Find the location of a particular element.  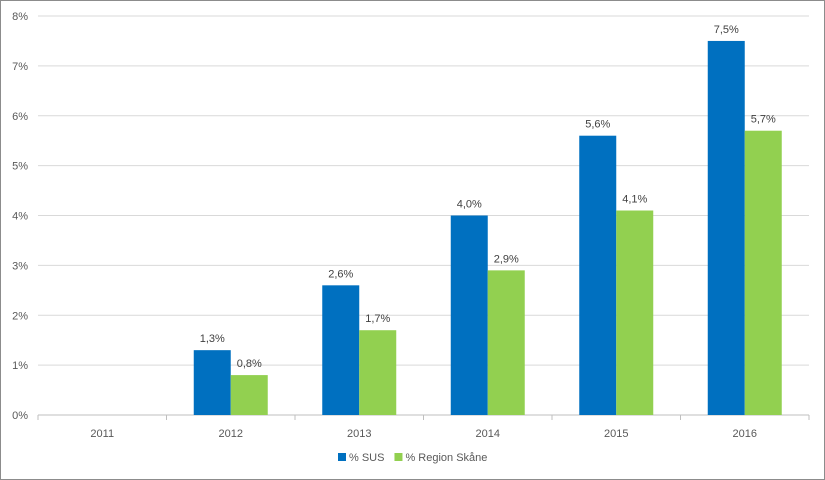

x-tick-label: 2012 is located at coordinates (231, 434).